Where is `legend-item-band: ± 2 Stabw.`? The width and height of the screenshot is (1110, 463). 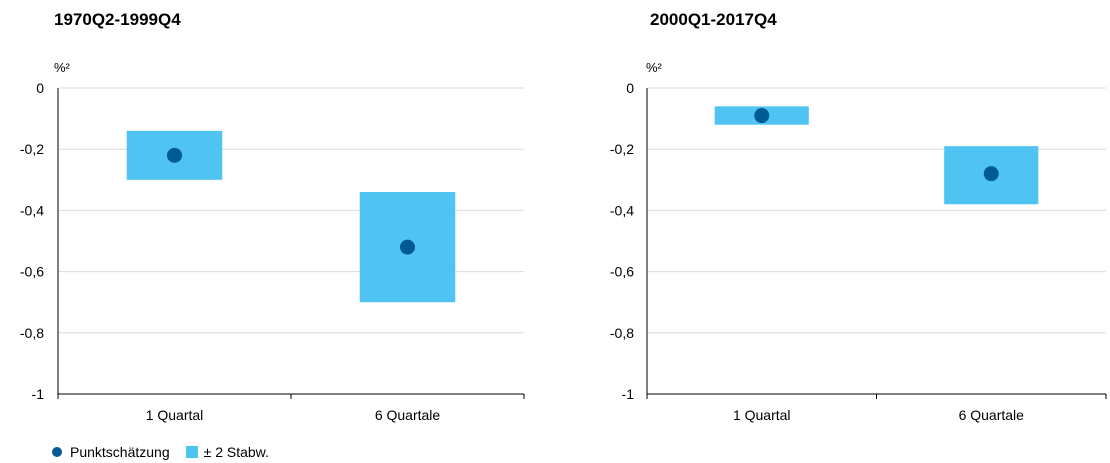 legend-item-band: ± 2 Stabw. is located at coordinates (227, 452).